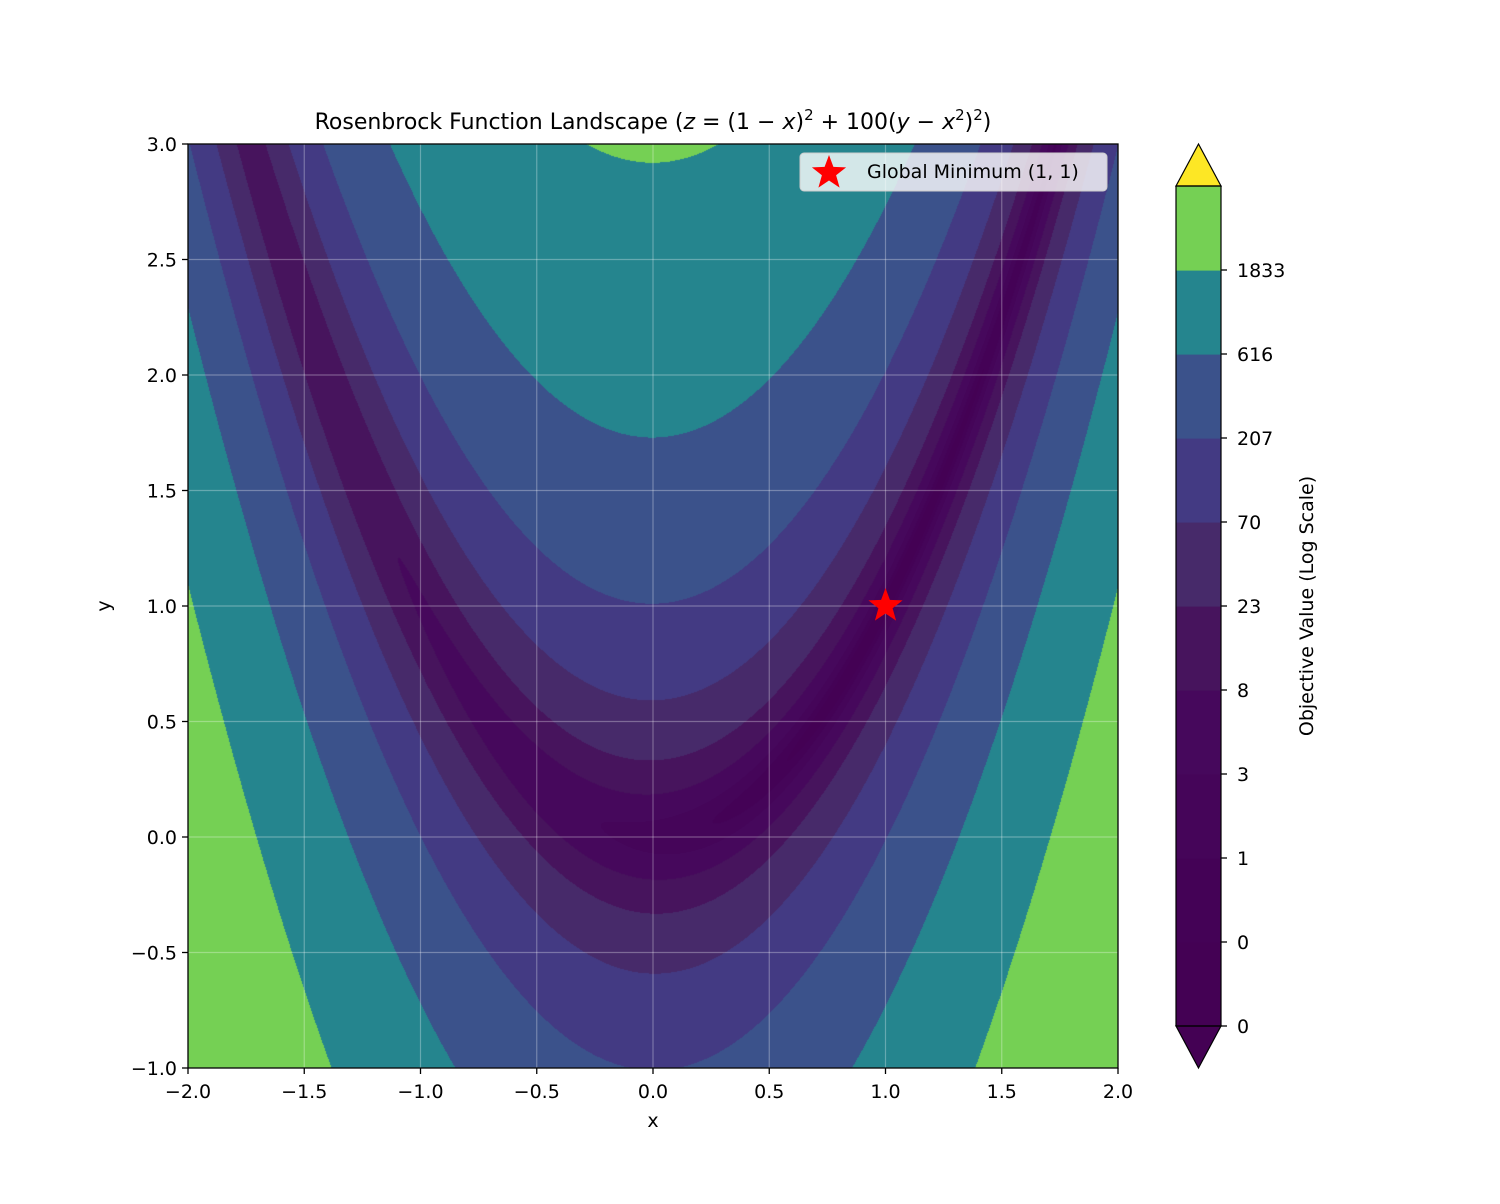  Describe the element at coordinates (162, 376) in the screenshot. I see `y-tick-label: 2.0` at that location.